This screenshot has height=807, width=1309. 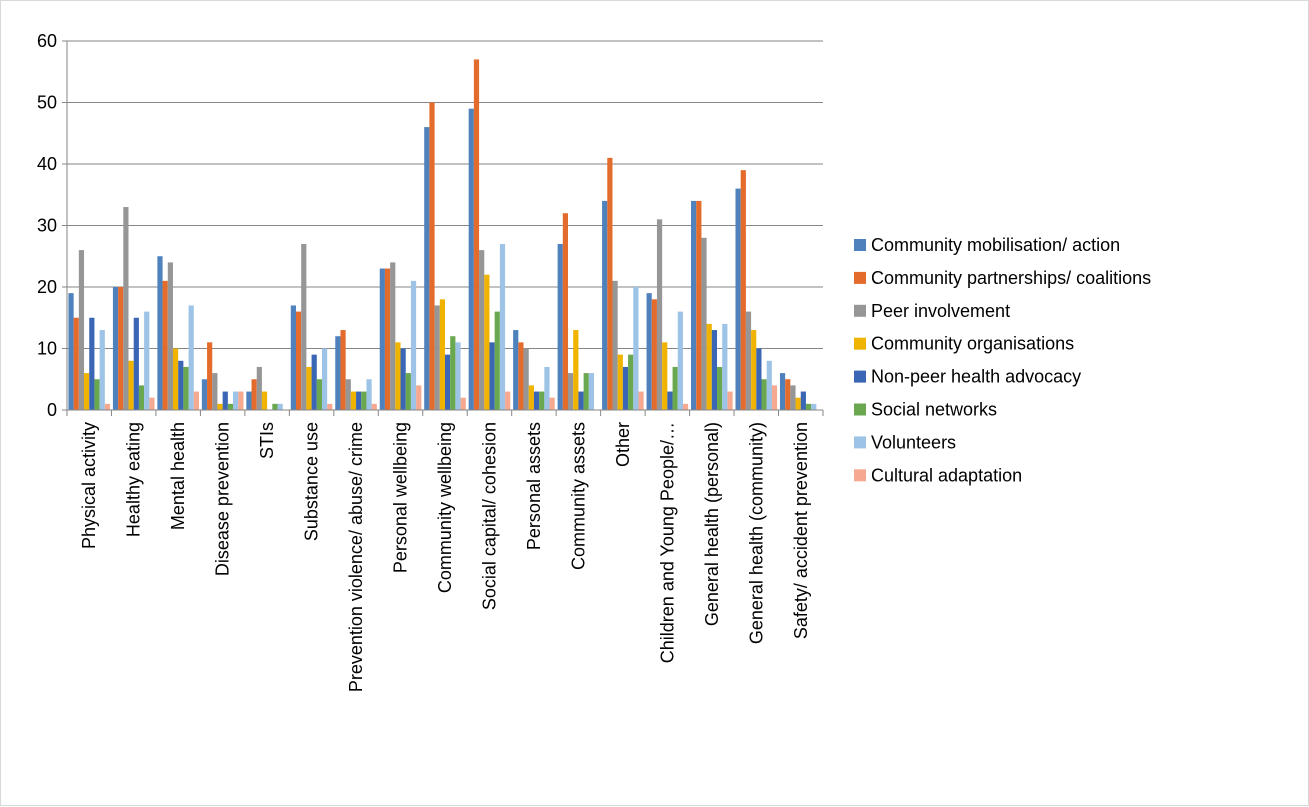 I want to click on x-tick-label: STIs, so click(x=267, y=440).